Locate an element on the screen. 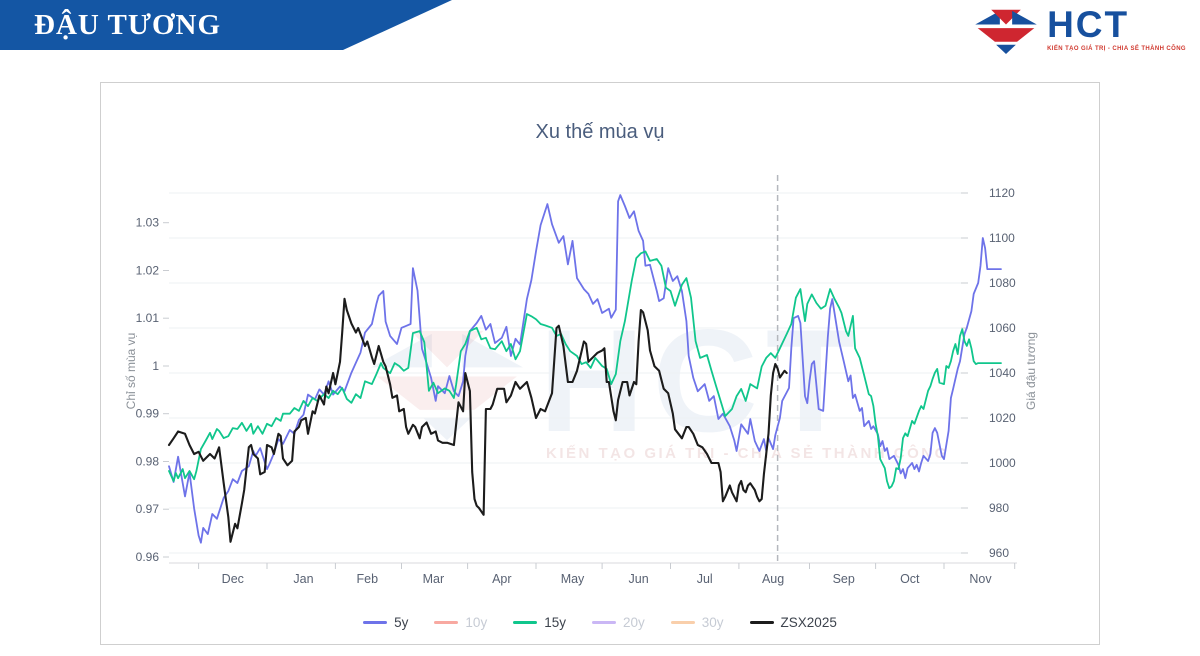 The image size is (1200, 656). legend-item-20y: 20y is located at coordinates (618, 622).